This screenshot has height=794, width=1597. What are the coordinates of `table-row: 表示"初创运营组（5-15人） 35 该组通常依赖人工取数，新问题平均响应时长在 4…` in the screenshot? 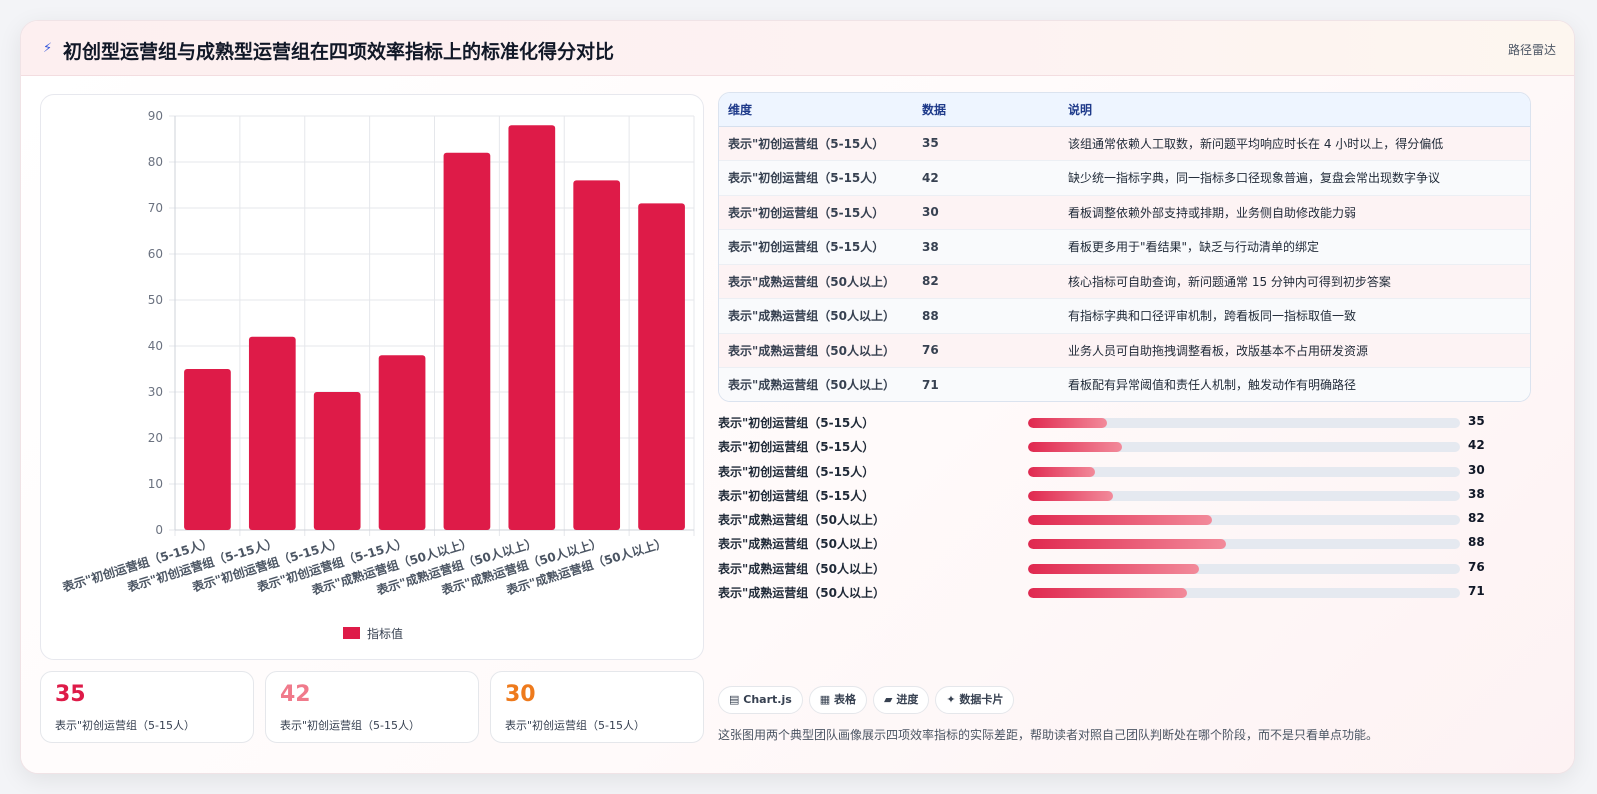 It's located at (1124, 143).